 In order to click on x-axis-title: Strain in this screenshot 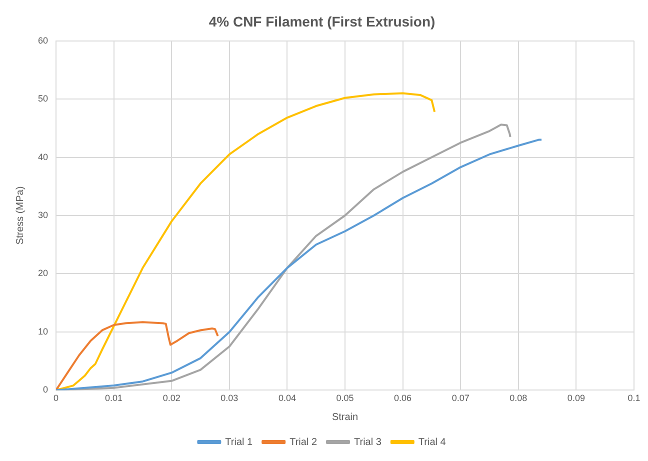, I will do `click(345, 417)`.